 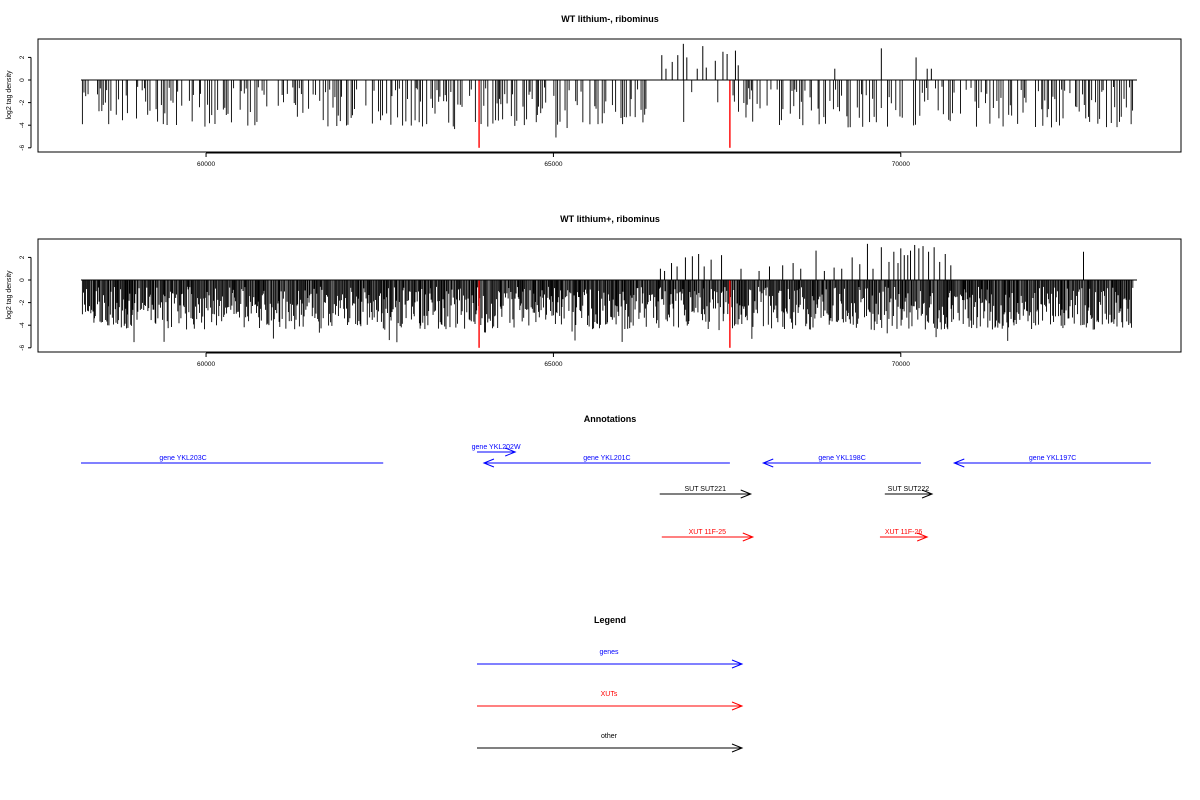 What do you see at coordinates (606, 458) in the screenshot?
I see `feature-label: gene YKL201C` at bounding box center [606, 458].